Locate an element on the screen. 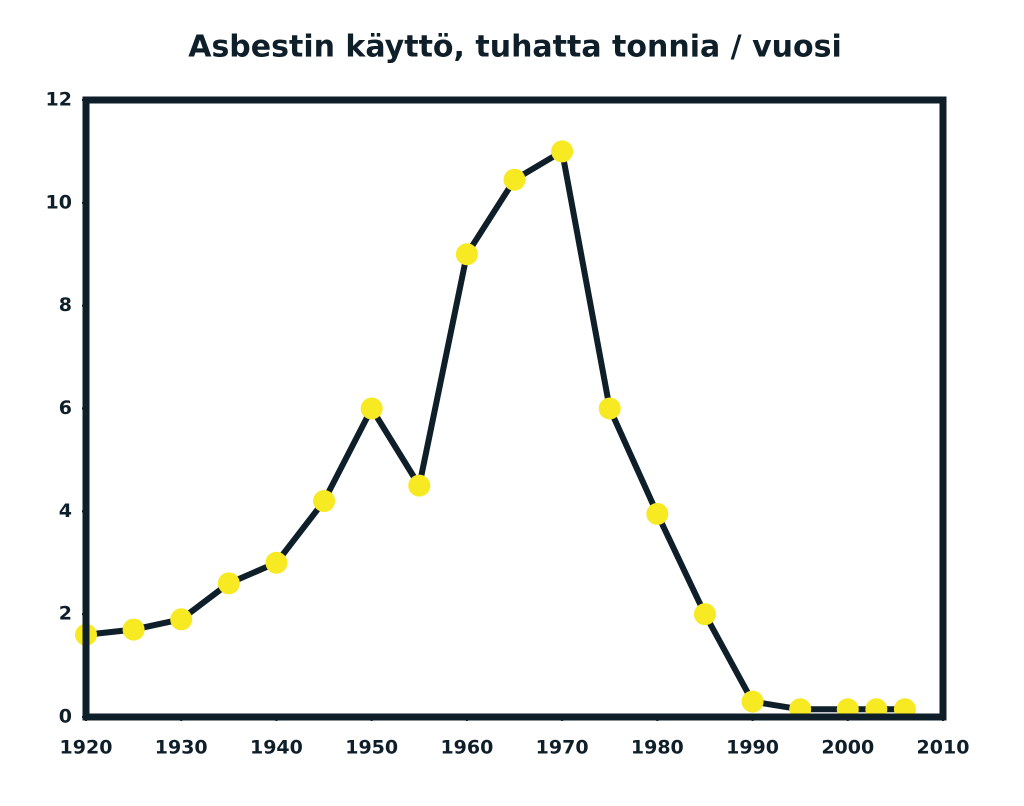 This screenshot has height=806, width=1024. x-tick-label: 1950 is located at coordinates (371, 748).